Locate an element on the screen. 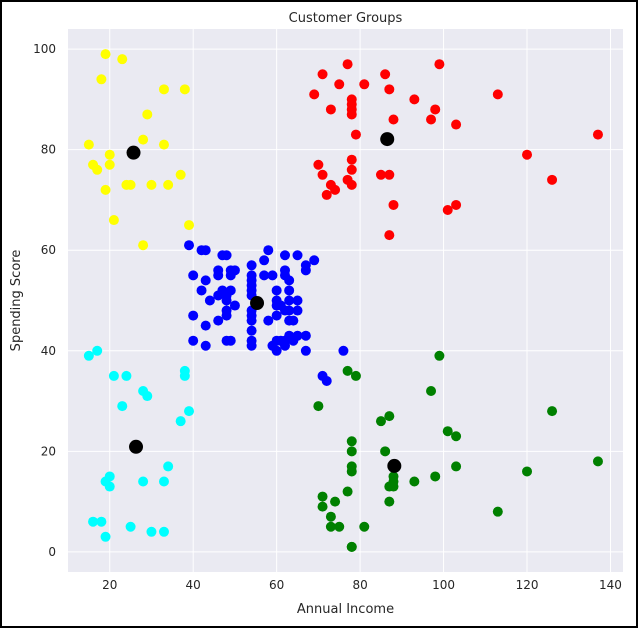  x-tick-label: 100 is located at coordinates (443, 585).